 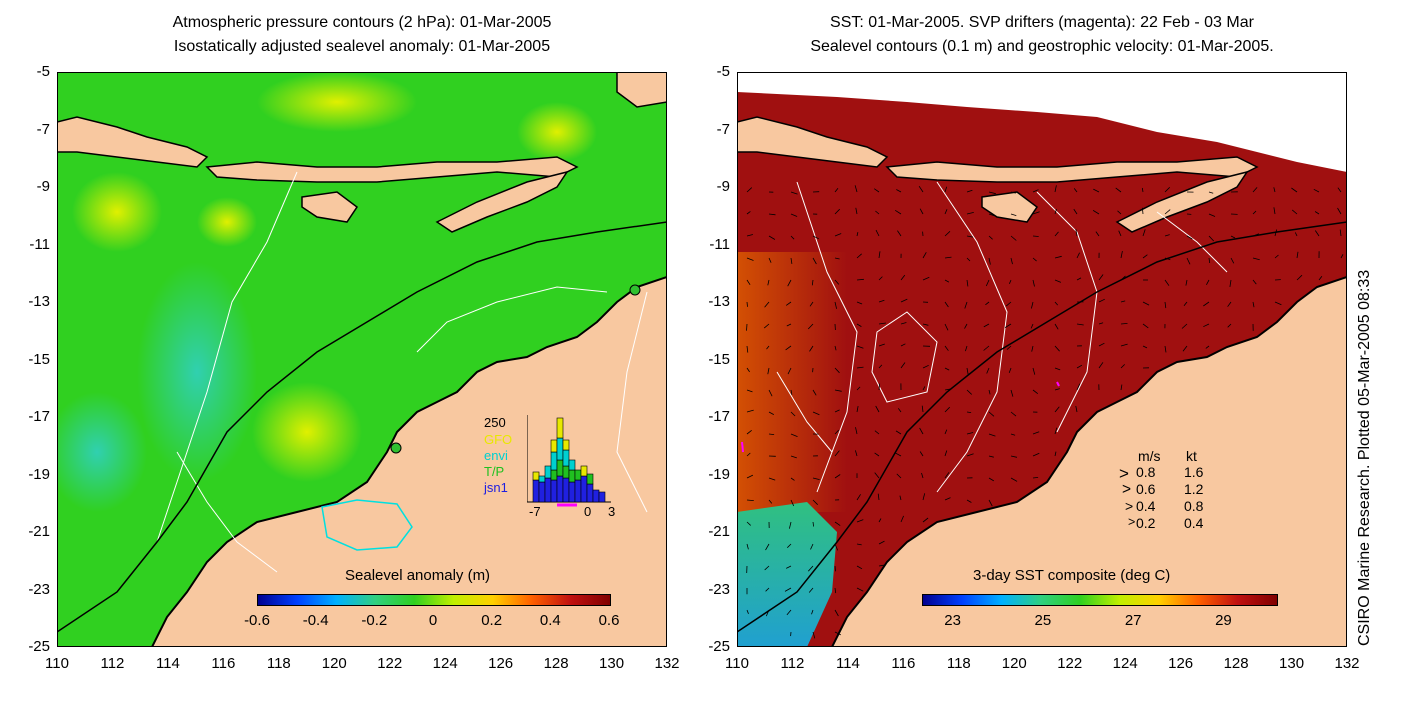 What do you see at coordinates (494, 471) in the screenshot?
I see `histogram-legend-item: T/P` at bounding box center [494, 471].